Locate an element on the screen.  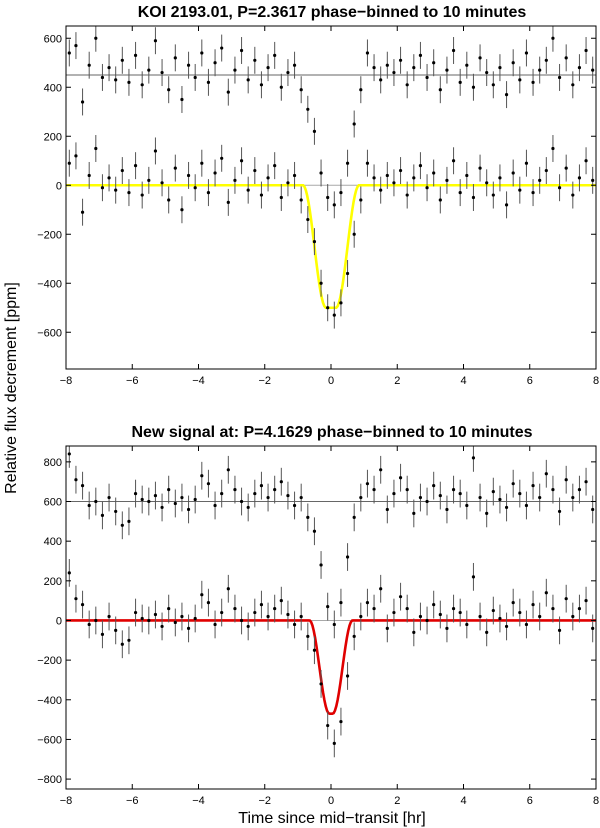
bottom-x-tick-label: −8 is located at coordinates (66, 801).